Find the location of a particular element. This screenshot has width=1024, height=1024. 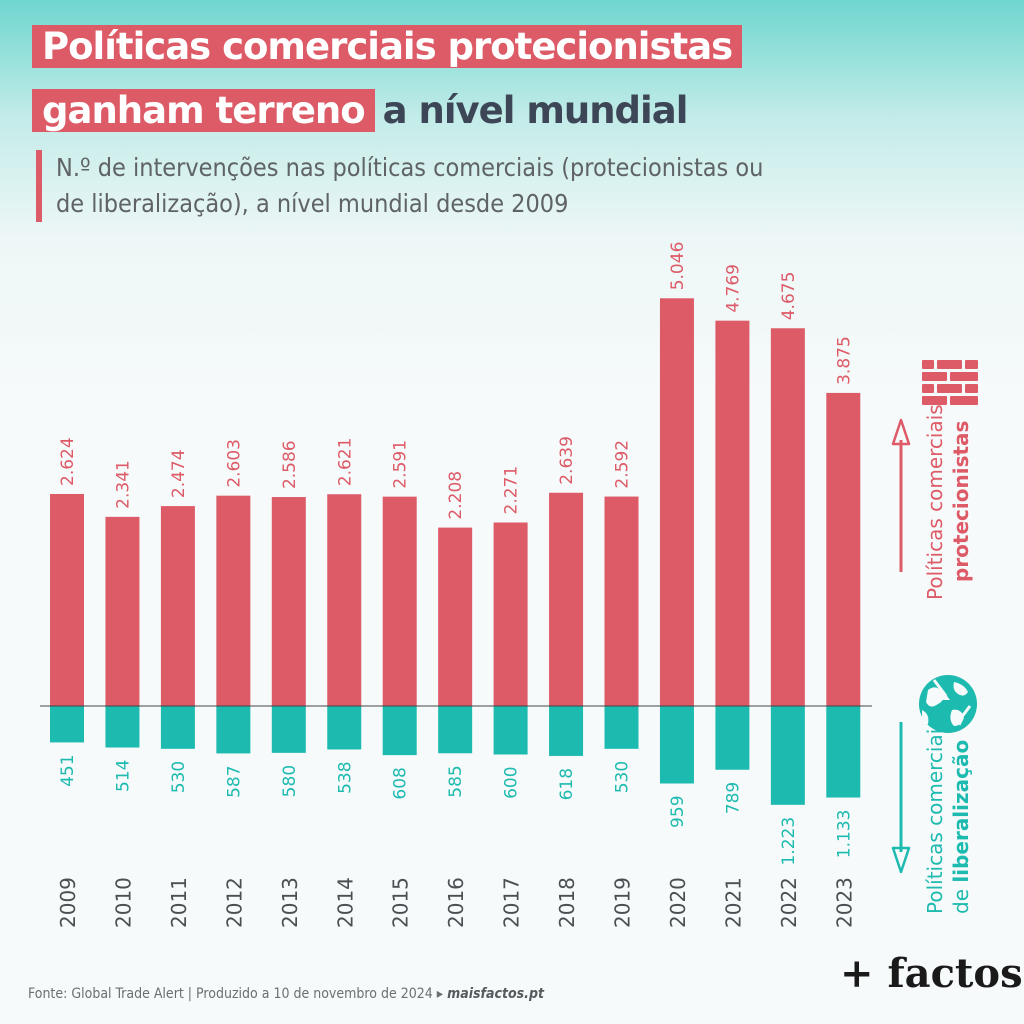

protectionist-bar-2009 is located at coordinates (67, 599).